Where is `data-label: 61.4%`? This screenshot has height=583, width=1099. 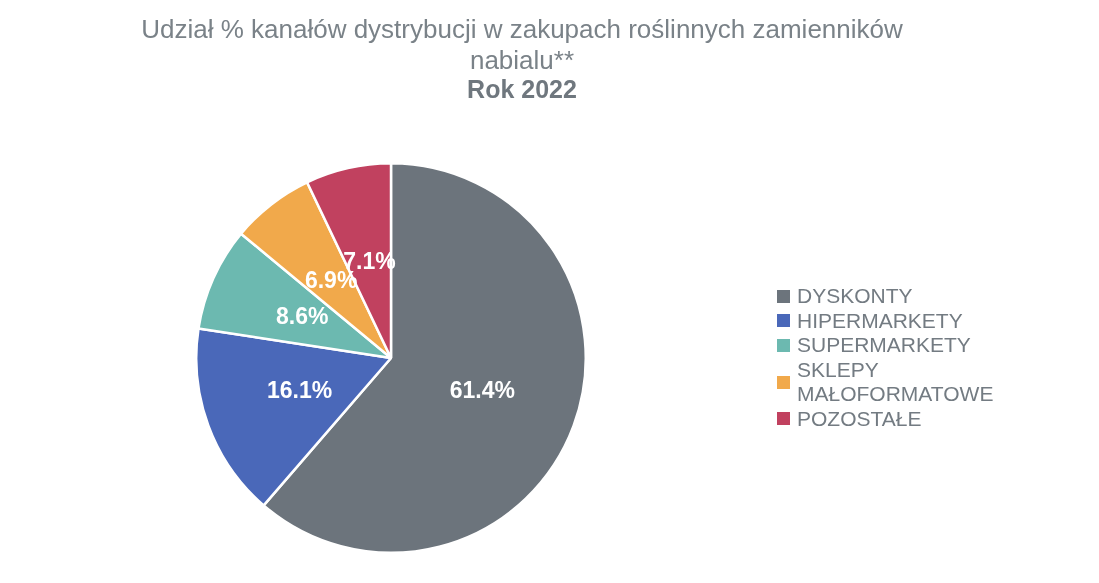
data-label: 61.4% is located at coordinates (482, 390).